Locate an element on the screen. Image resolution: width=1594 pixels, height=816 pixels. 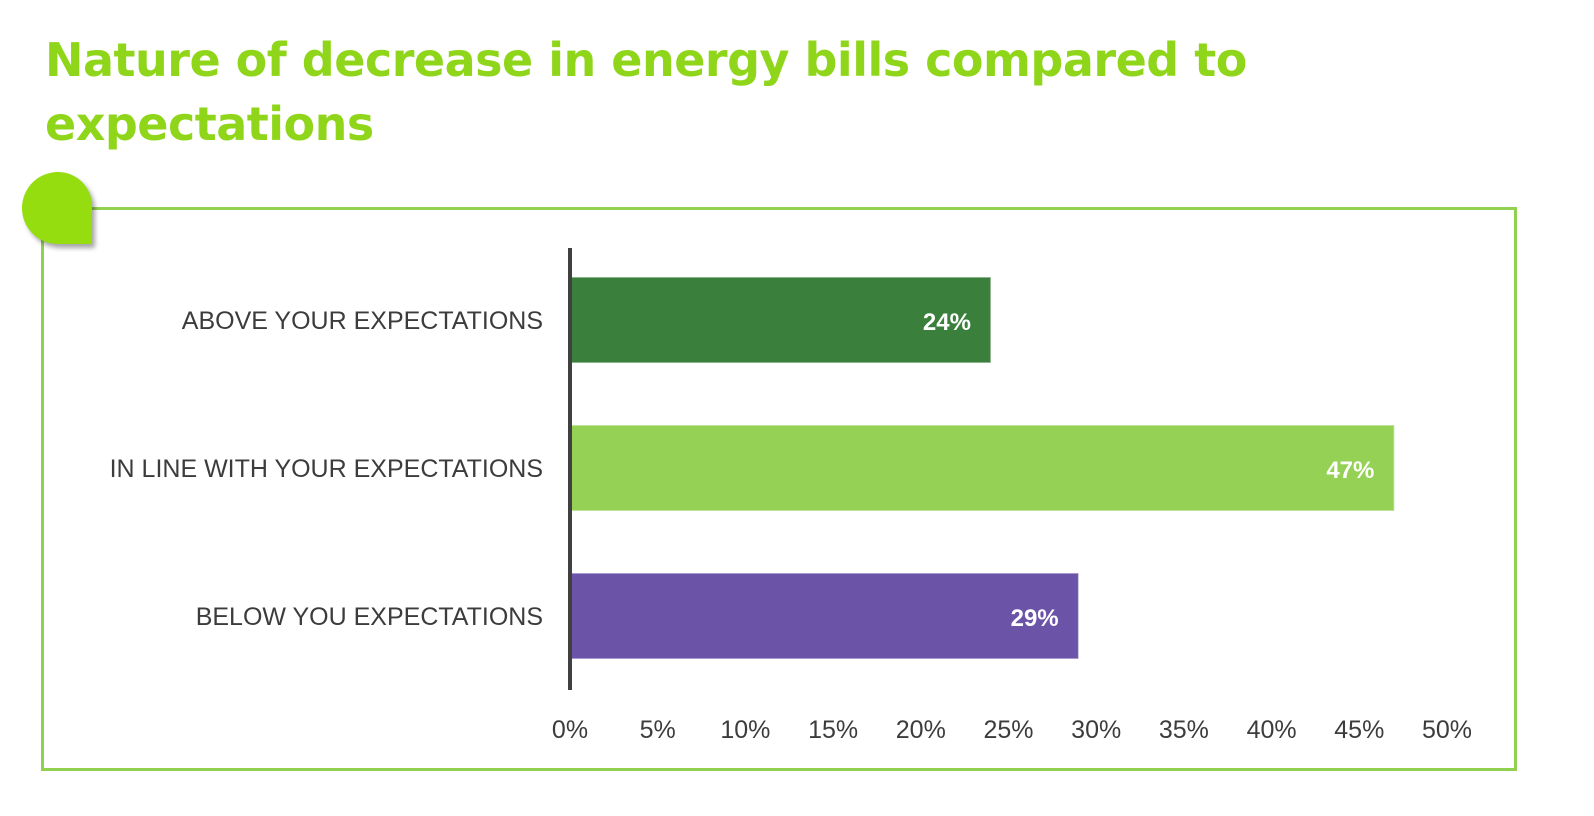
category-label: IN LINE WITH YOUR EXPECTATIONS is located at coordinates (326, 469).